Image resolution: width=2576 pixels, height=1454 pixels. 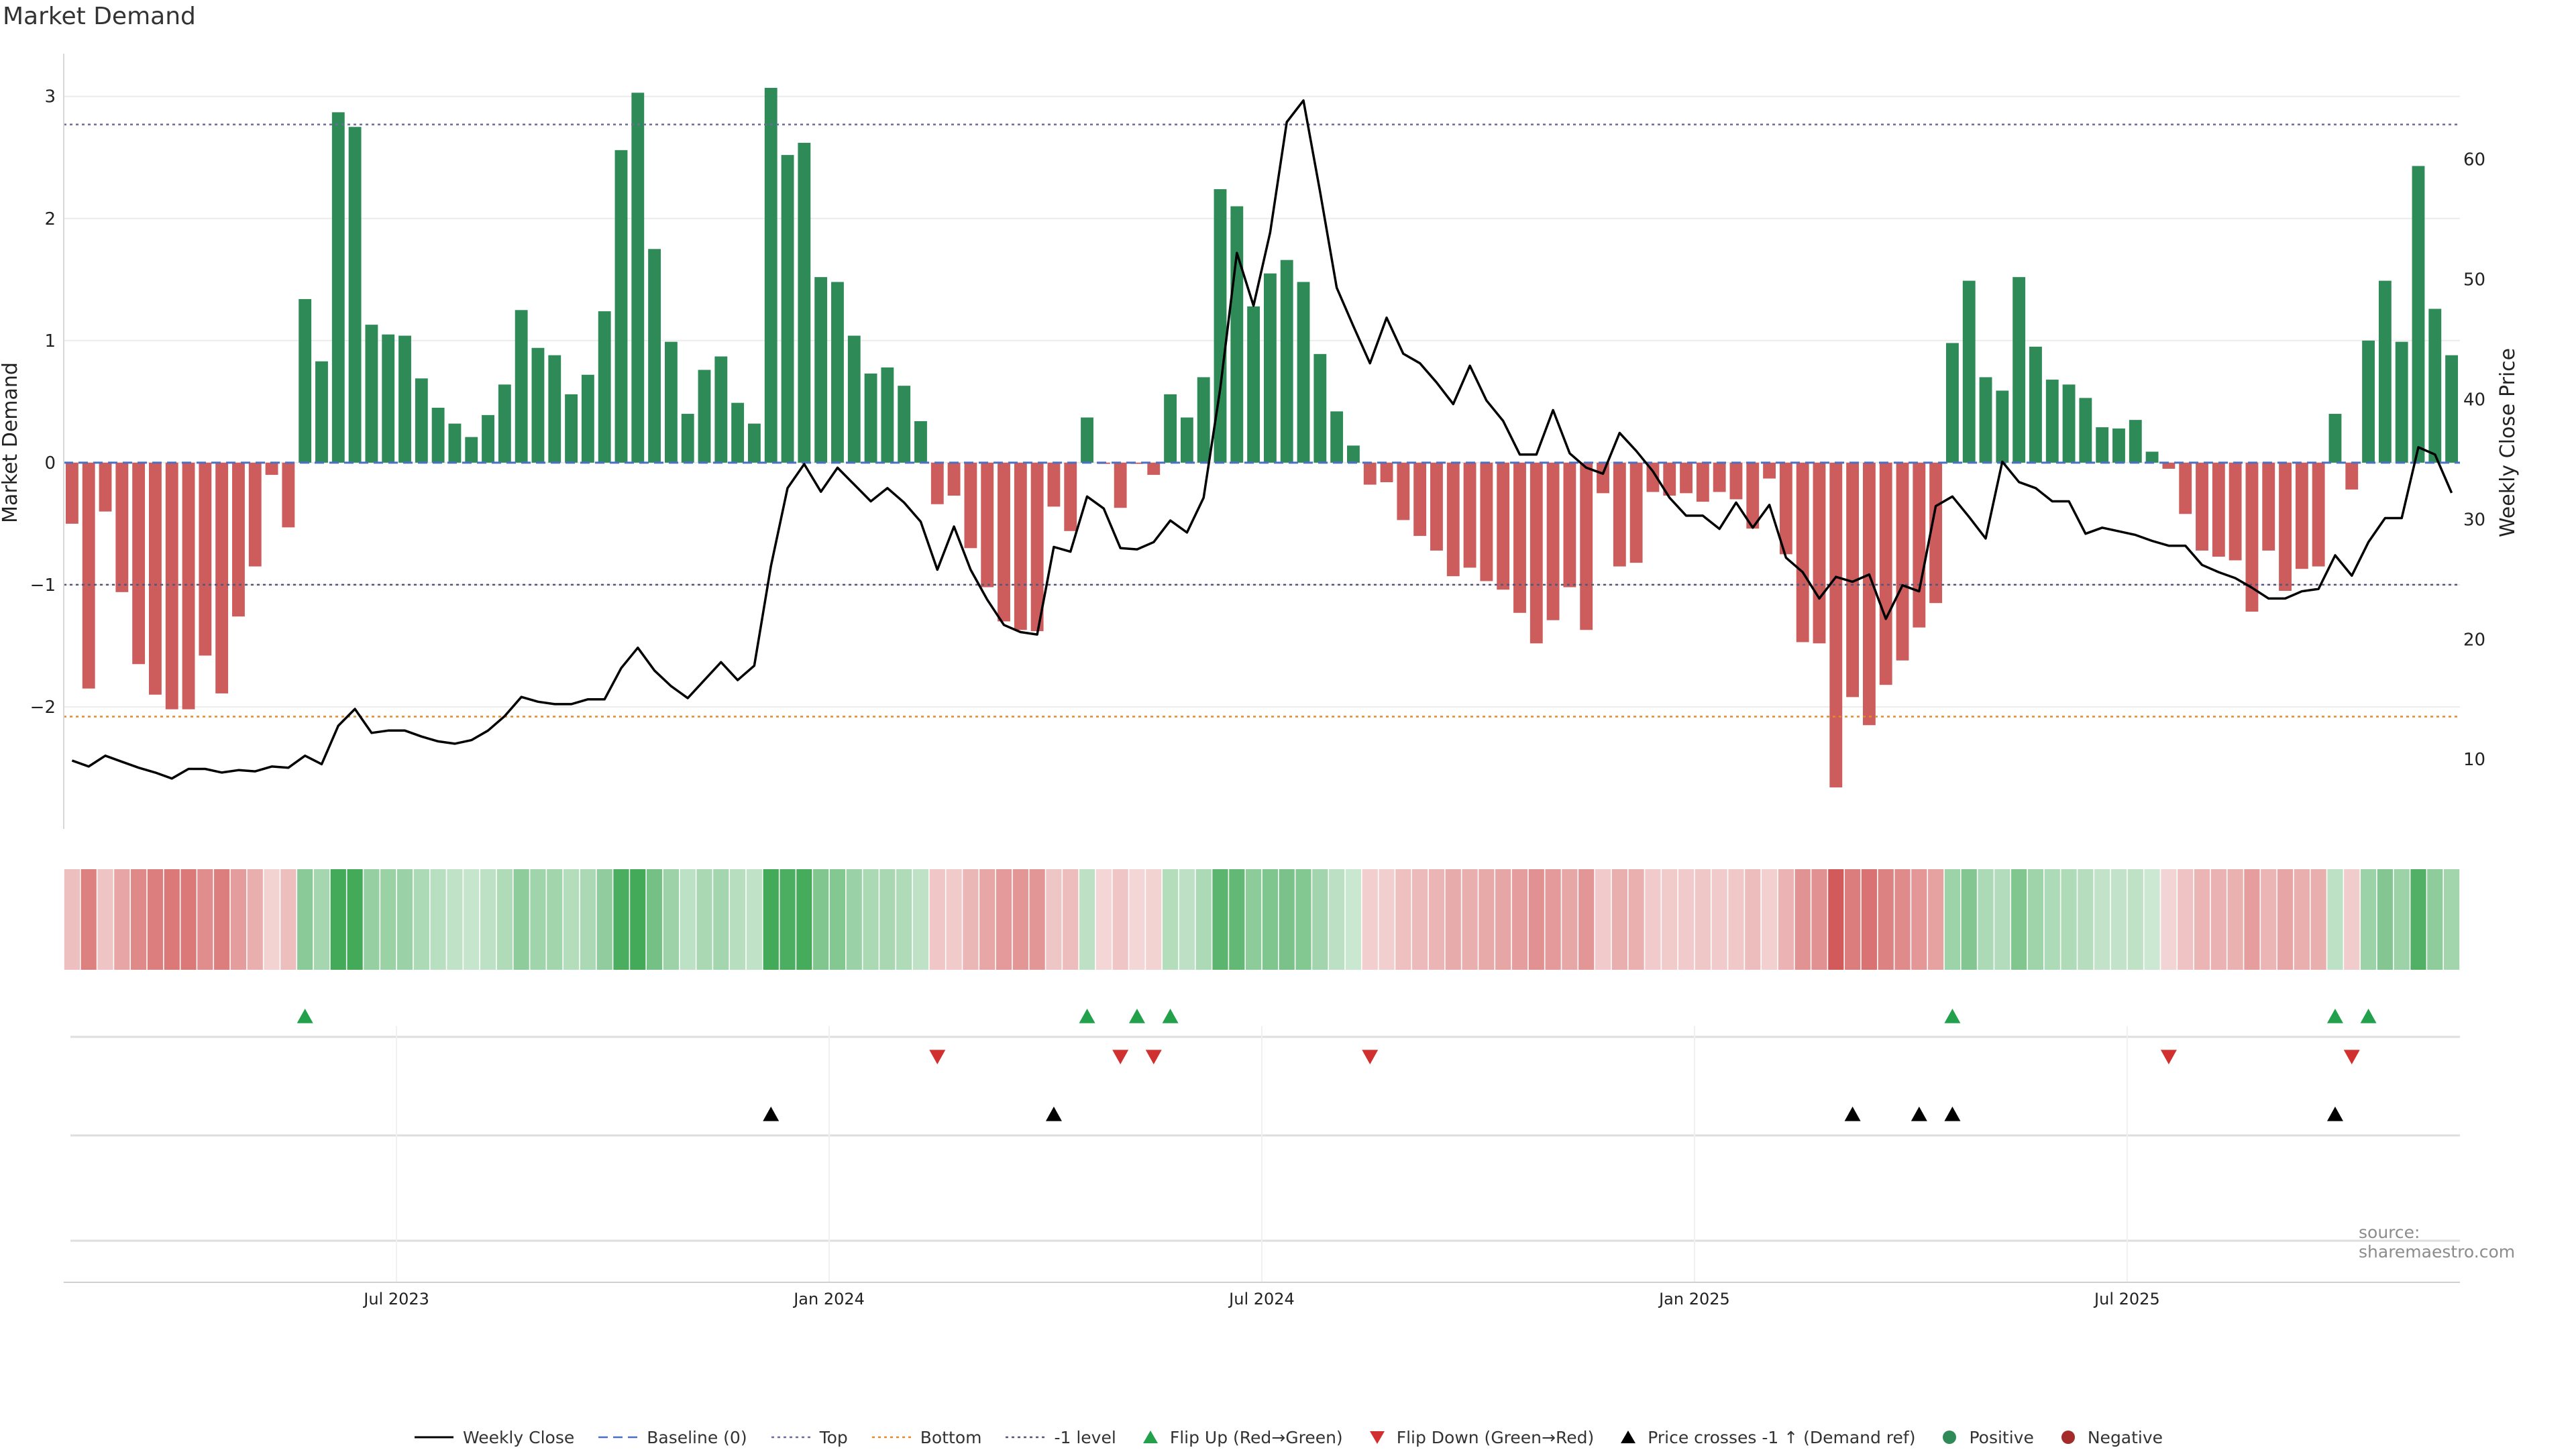 I want to click on legend-symbol-negative, so click(x=2068, y=1437).